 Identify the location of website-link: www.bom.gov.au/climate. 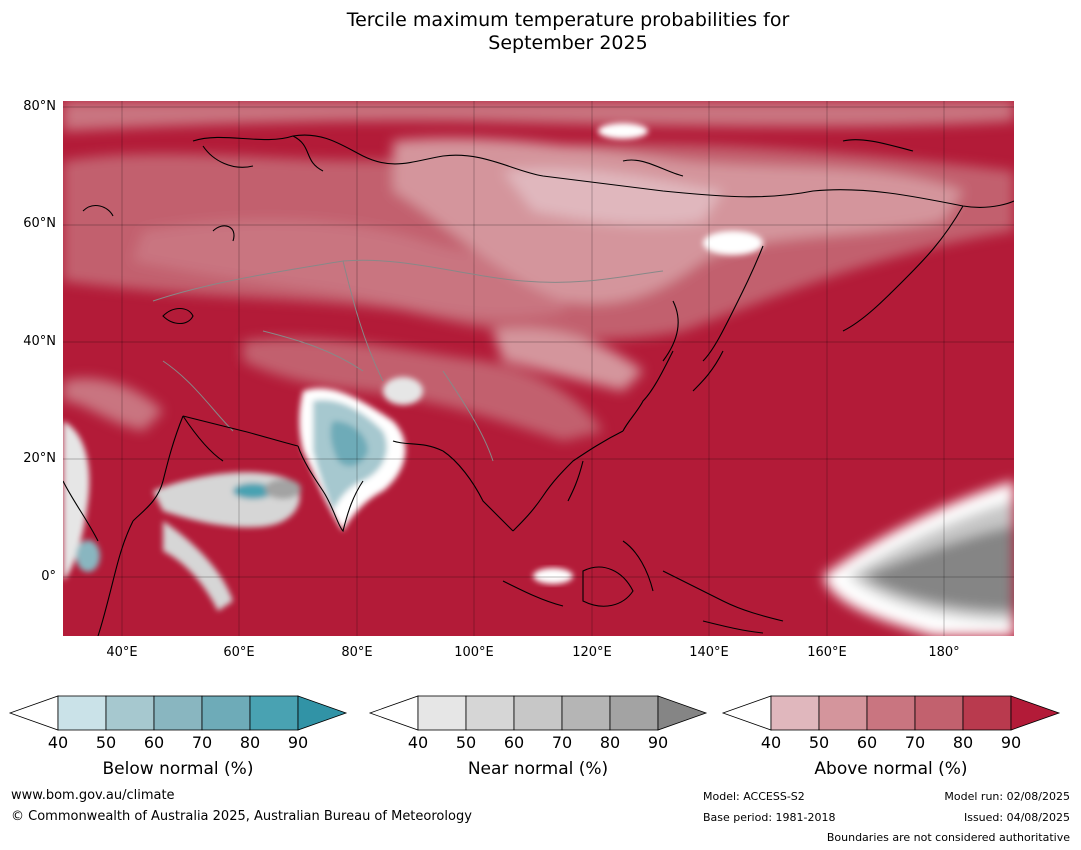
(93, 795).